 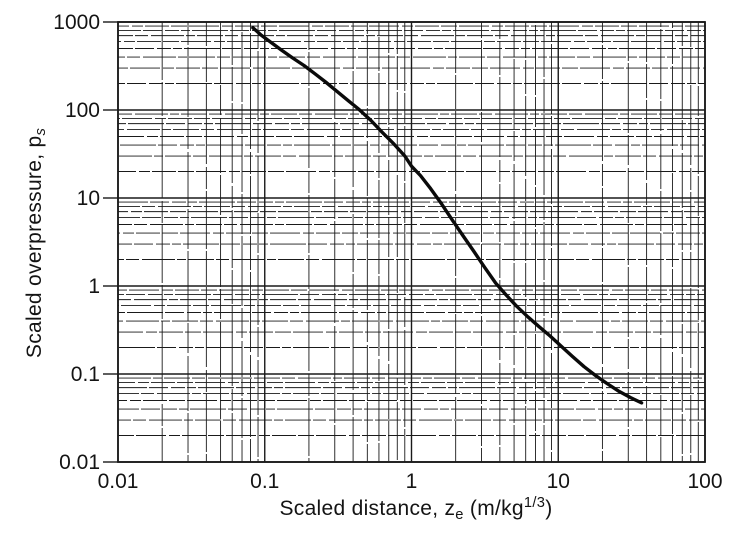 I want to click on y-tick-label: 1000, so click(x=76, y=22).